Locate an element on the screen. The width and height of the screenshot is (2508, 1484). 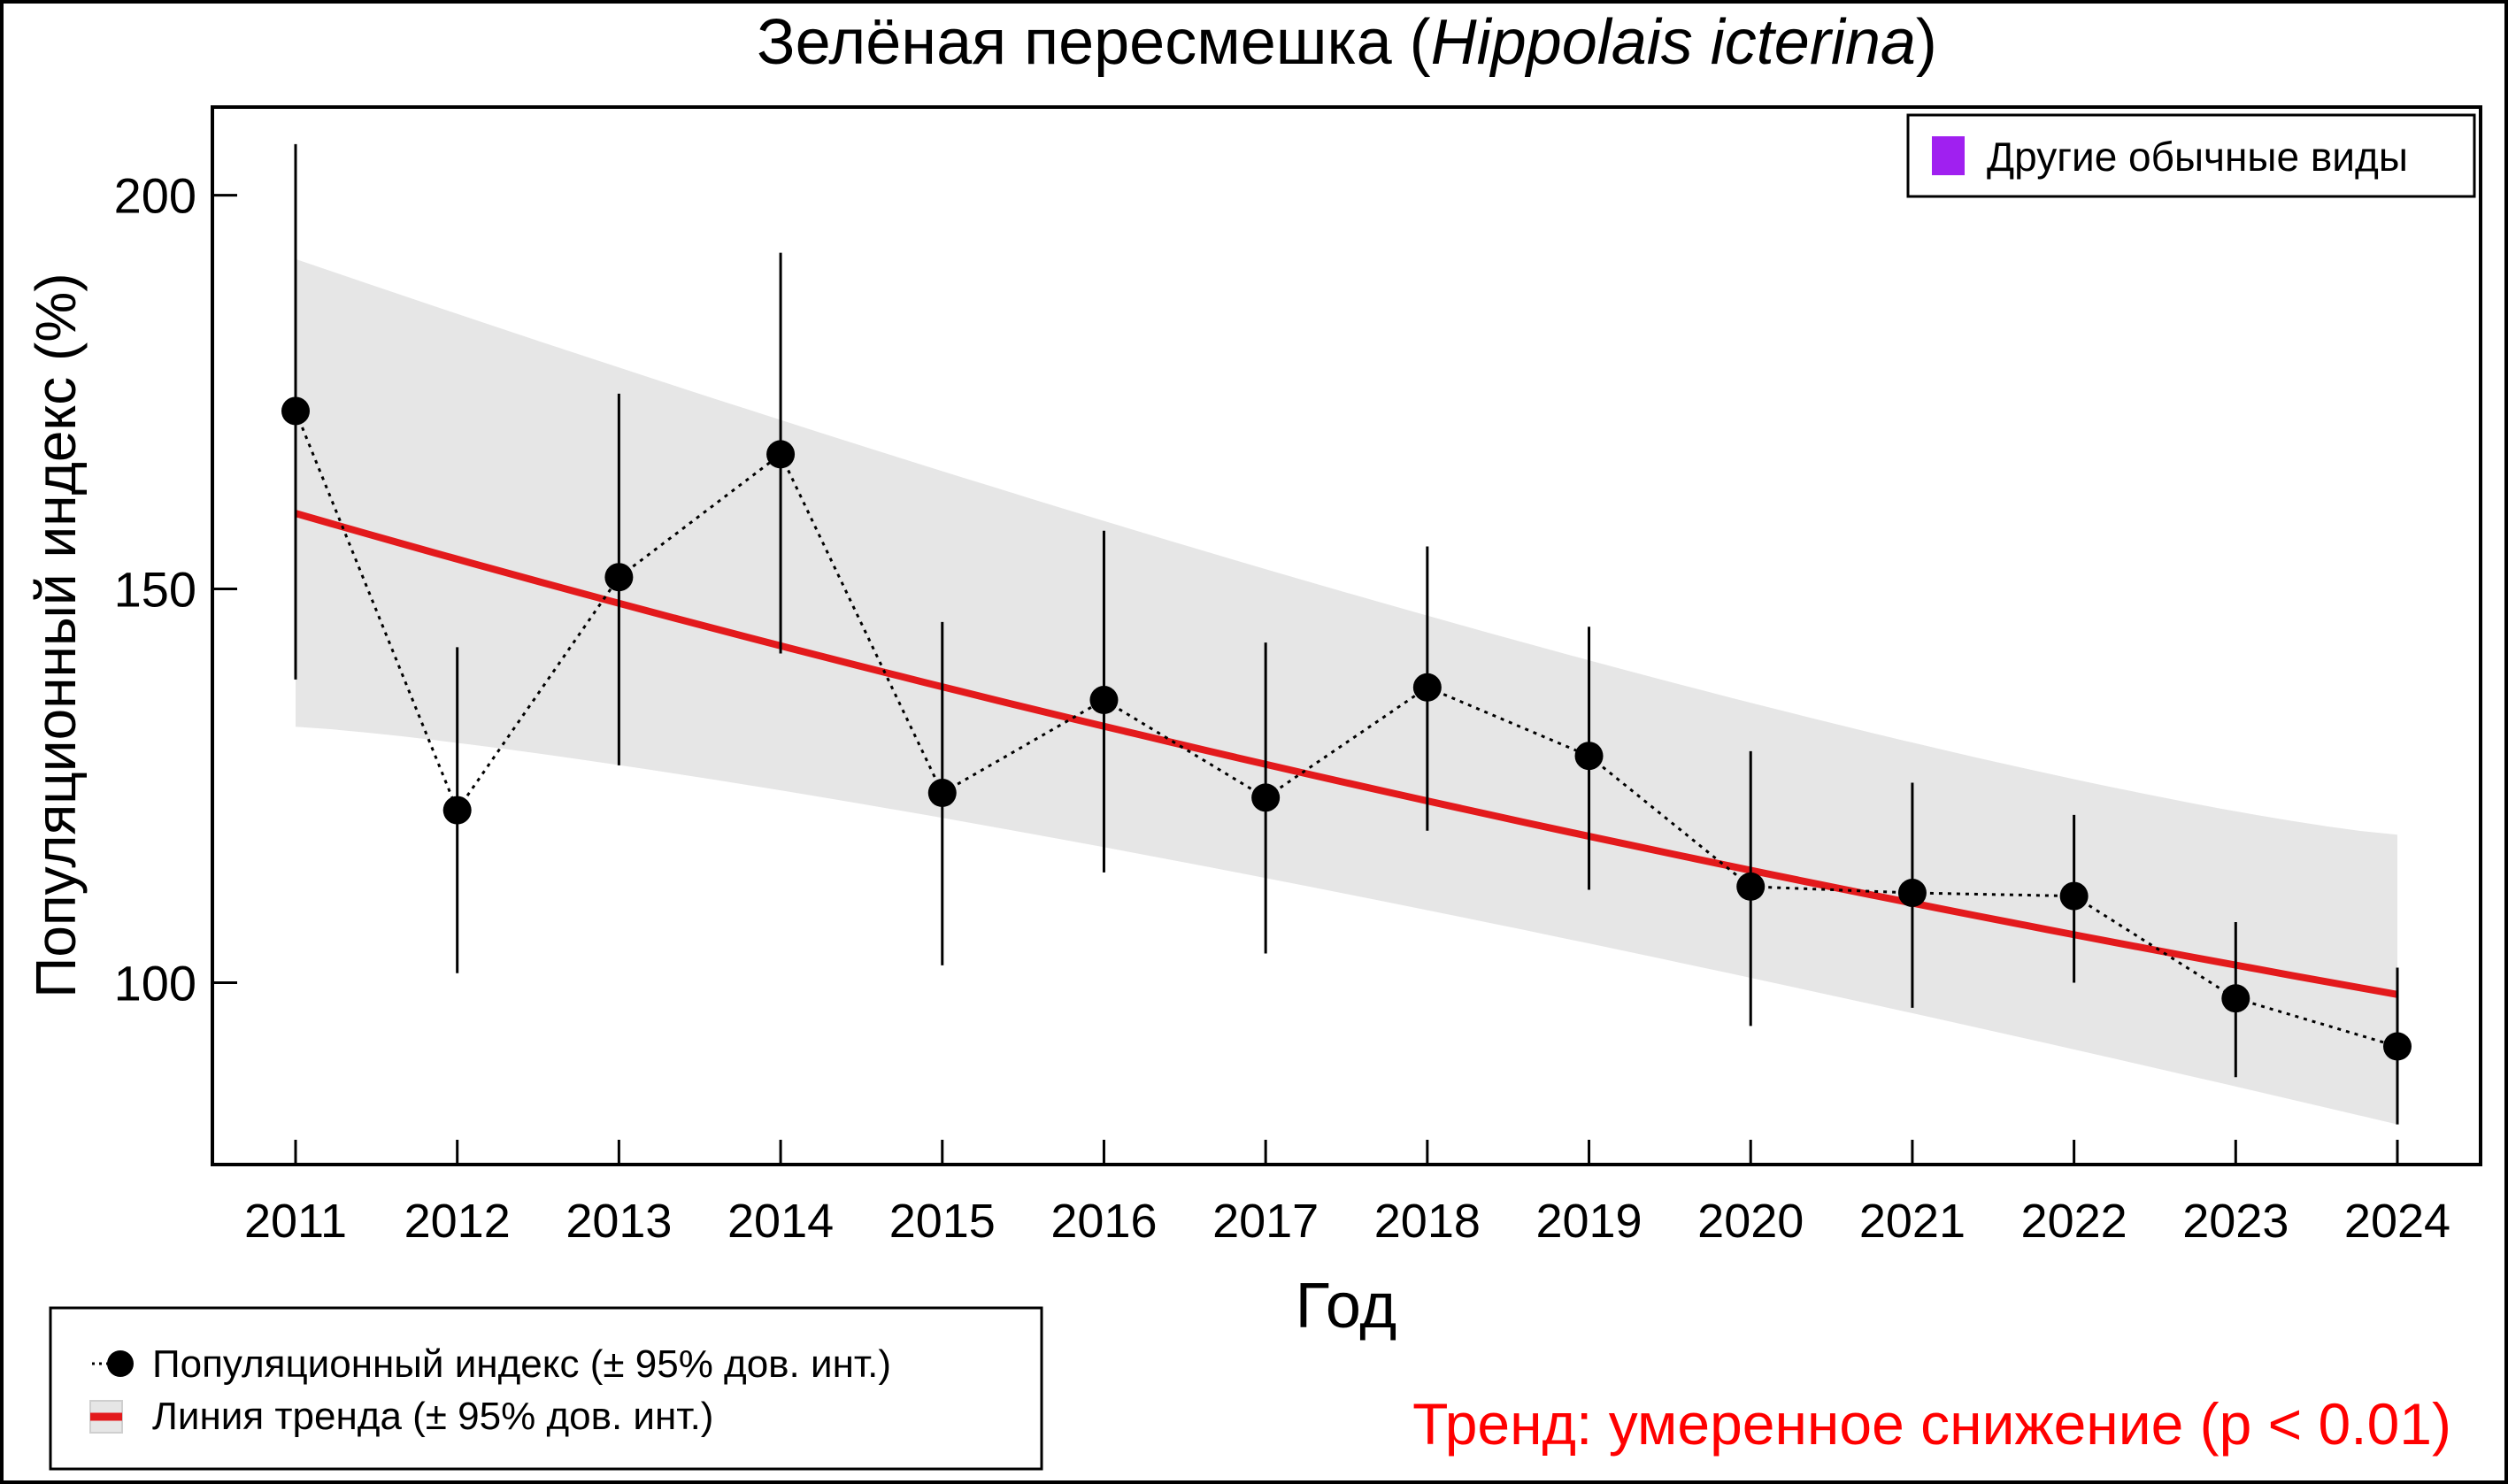
x-tick-label-2015: 2015 is located at coordinates (942, 1221).